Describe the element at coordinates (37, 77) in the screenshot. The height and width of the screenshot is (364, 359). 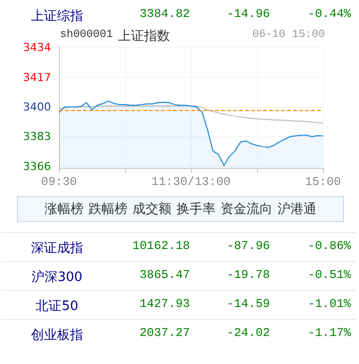
I see `y-tick-label: 3417` at that location.